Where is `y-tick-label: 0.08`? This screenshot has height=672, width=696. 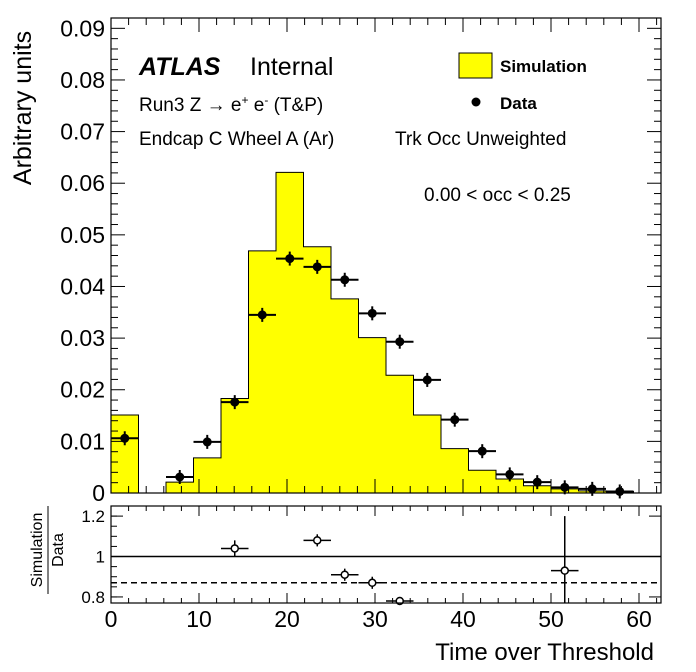 y-tick-label: 0.08 is located at coordinates (82, 80).